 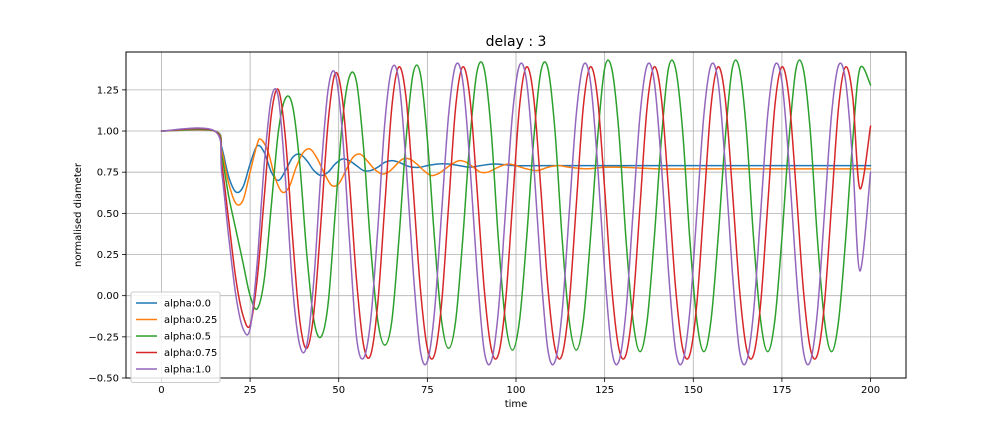 I want to click on y-tick-label: 1.00, so click(x=108, y=132).